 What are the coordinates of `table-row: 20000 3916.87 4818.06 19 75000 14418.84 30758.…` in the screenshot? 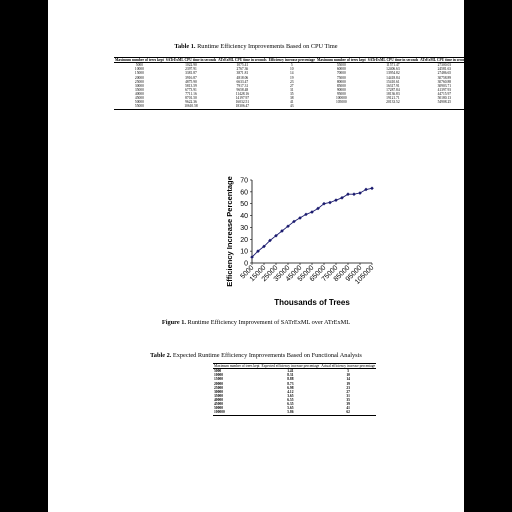 It's located at (313, 78).